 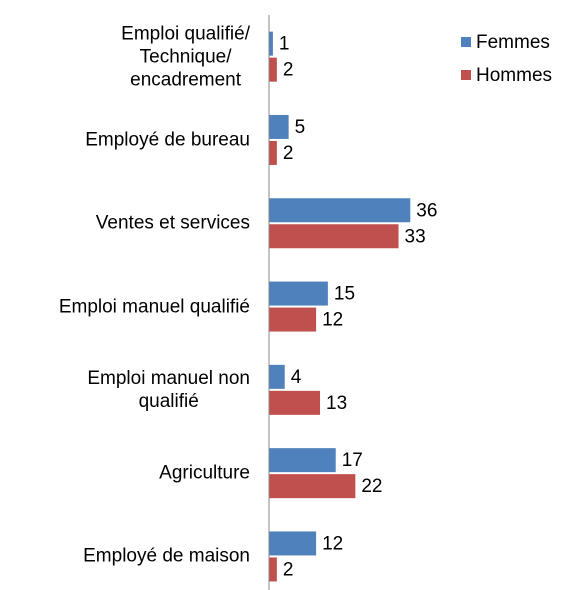 What do you see at coordinates (172, 223) in the screenshot?
I see `y-tick-label: Ventes et services` at bounding box center [172, 223].